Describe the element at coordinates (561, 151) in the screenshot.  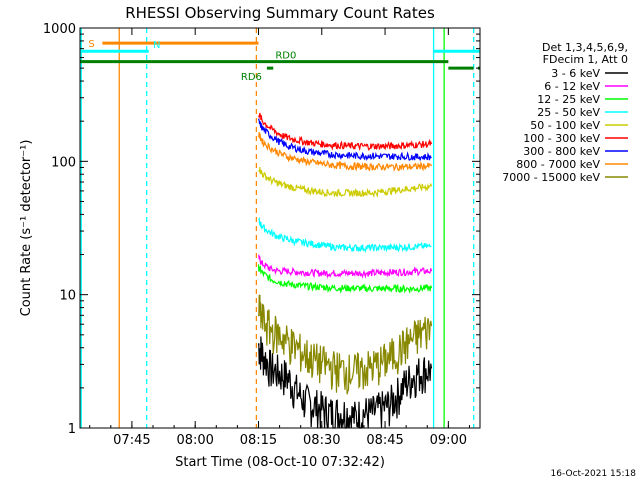
I see `legend-entry-6: 300 - 800 keV` at that location.